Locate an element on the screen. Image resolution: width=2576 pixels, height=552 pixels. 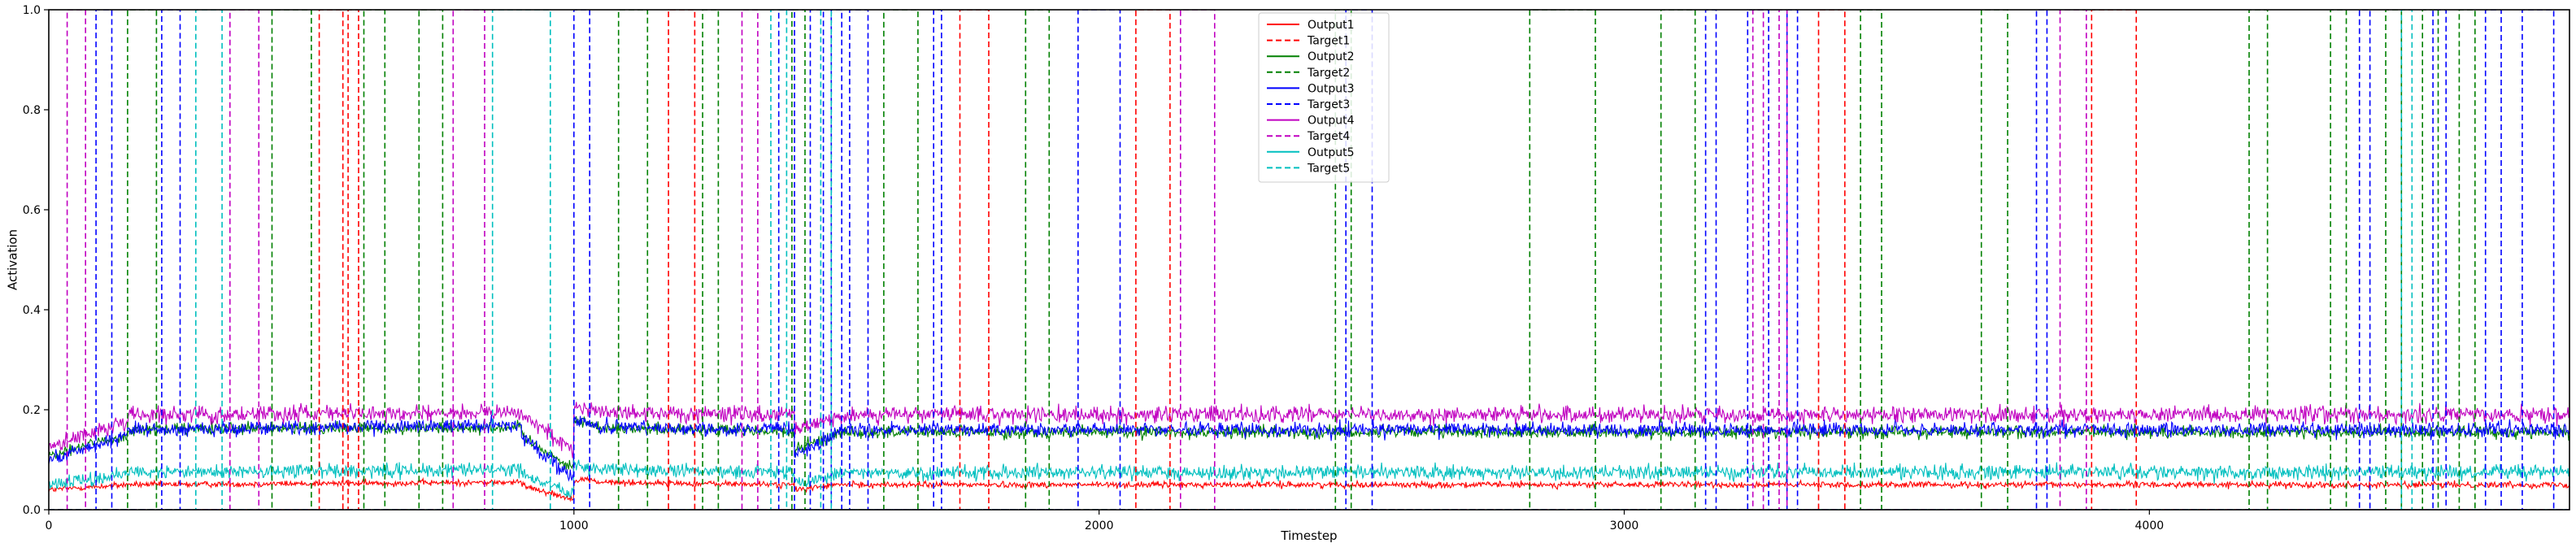
x-tick-label: 4000 is located at coordinates (2150, 525).